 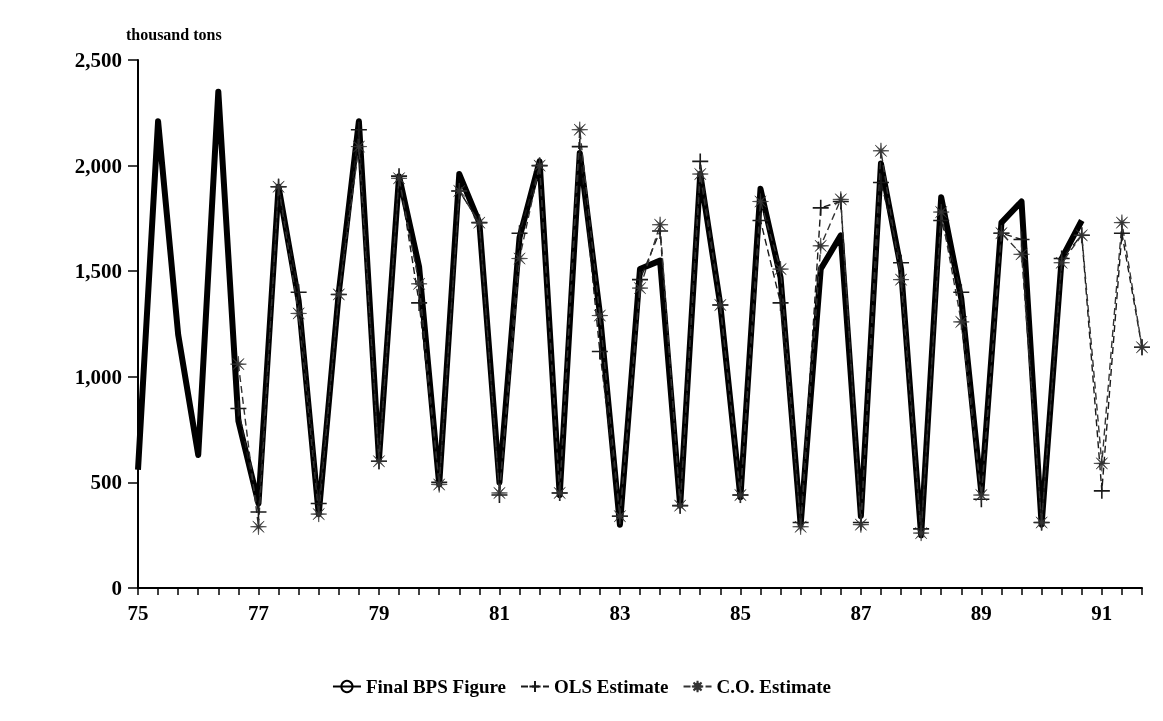 I want to click on legend-label: Final BPS Figure, so click(x=436, y=686).